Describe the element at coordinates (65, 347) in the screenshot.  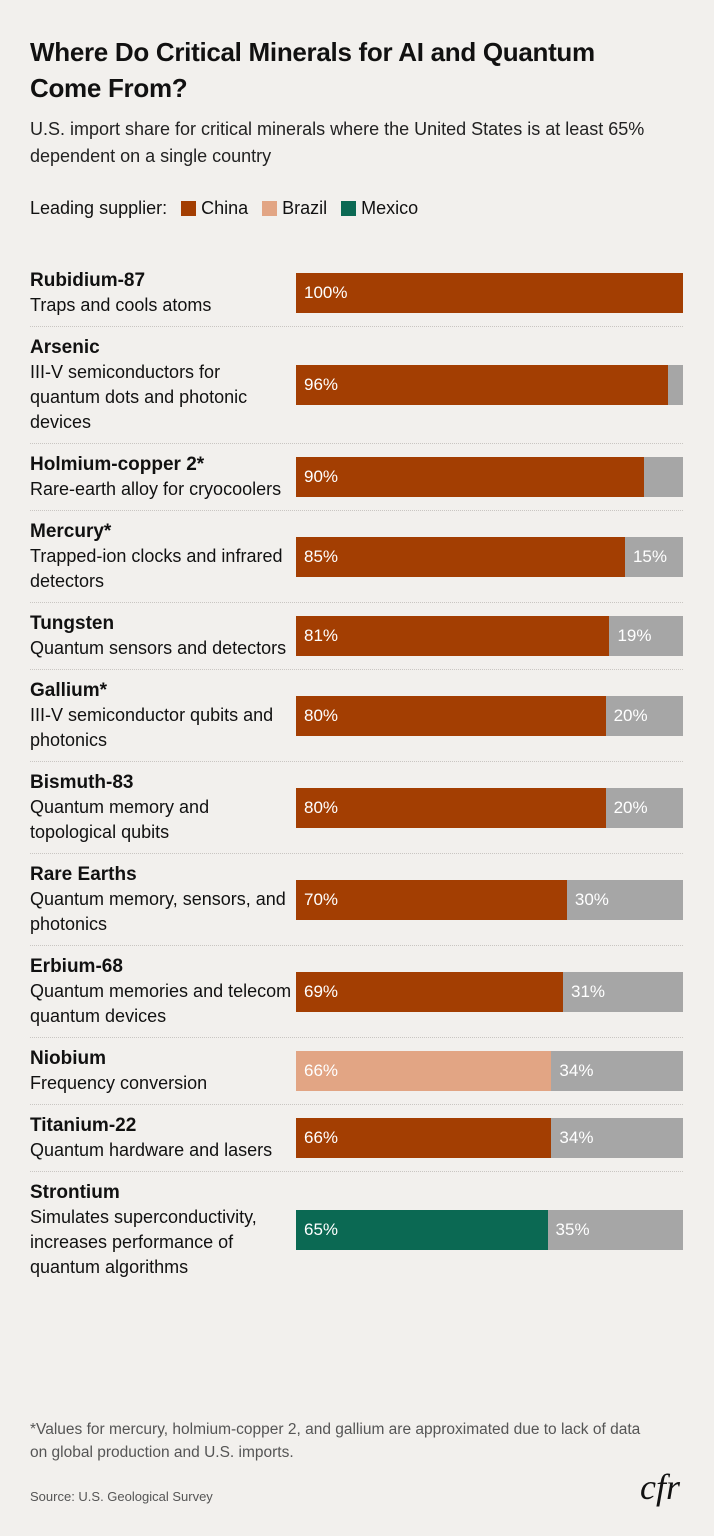
I see `mineral-name: Arsenic` at that location.